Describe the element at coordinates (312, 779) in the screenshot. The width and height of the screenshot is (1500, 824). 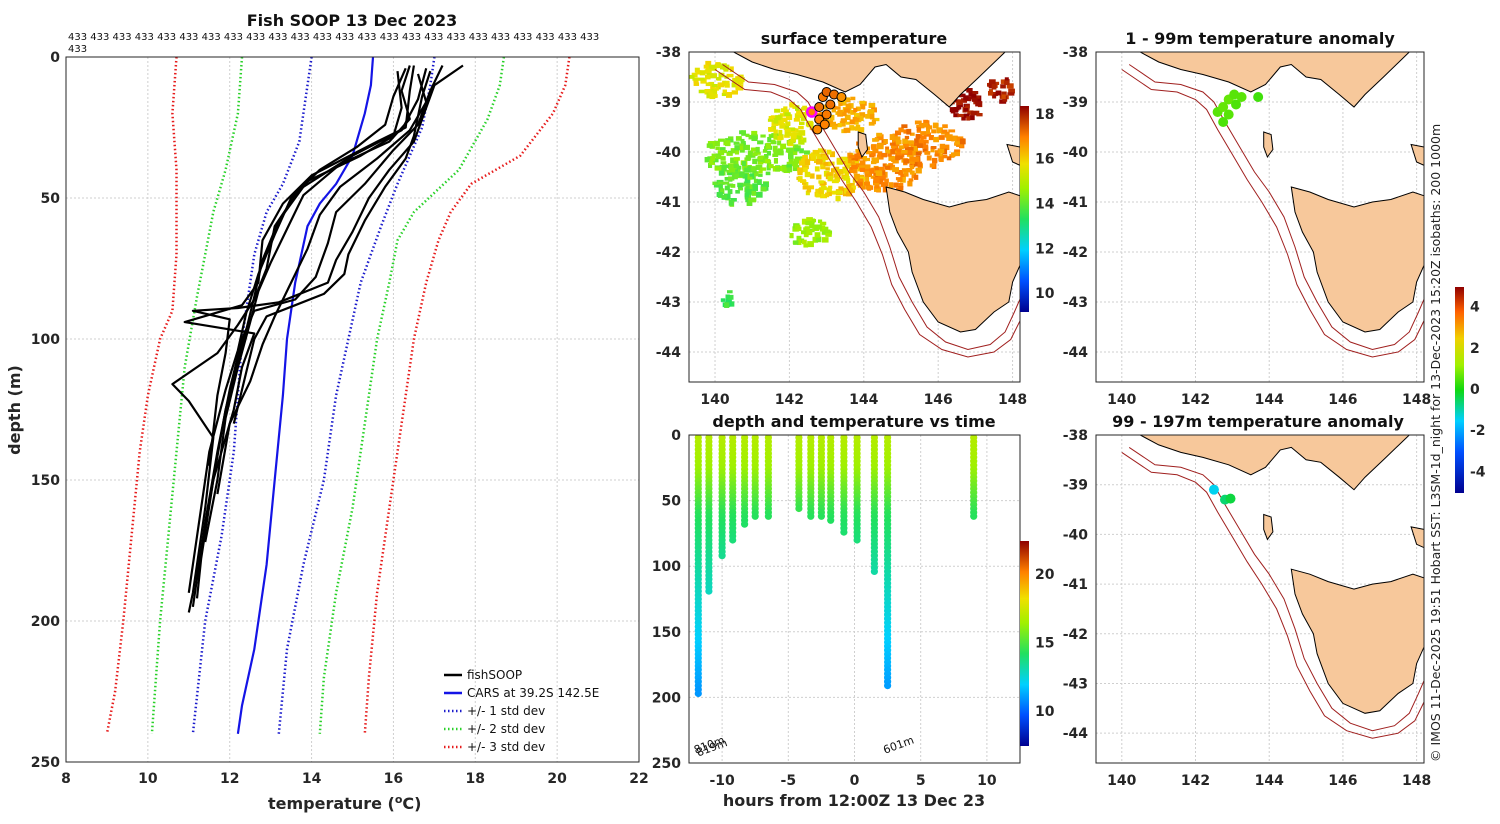
I see `profile-xtick: 14` at that location.